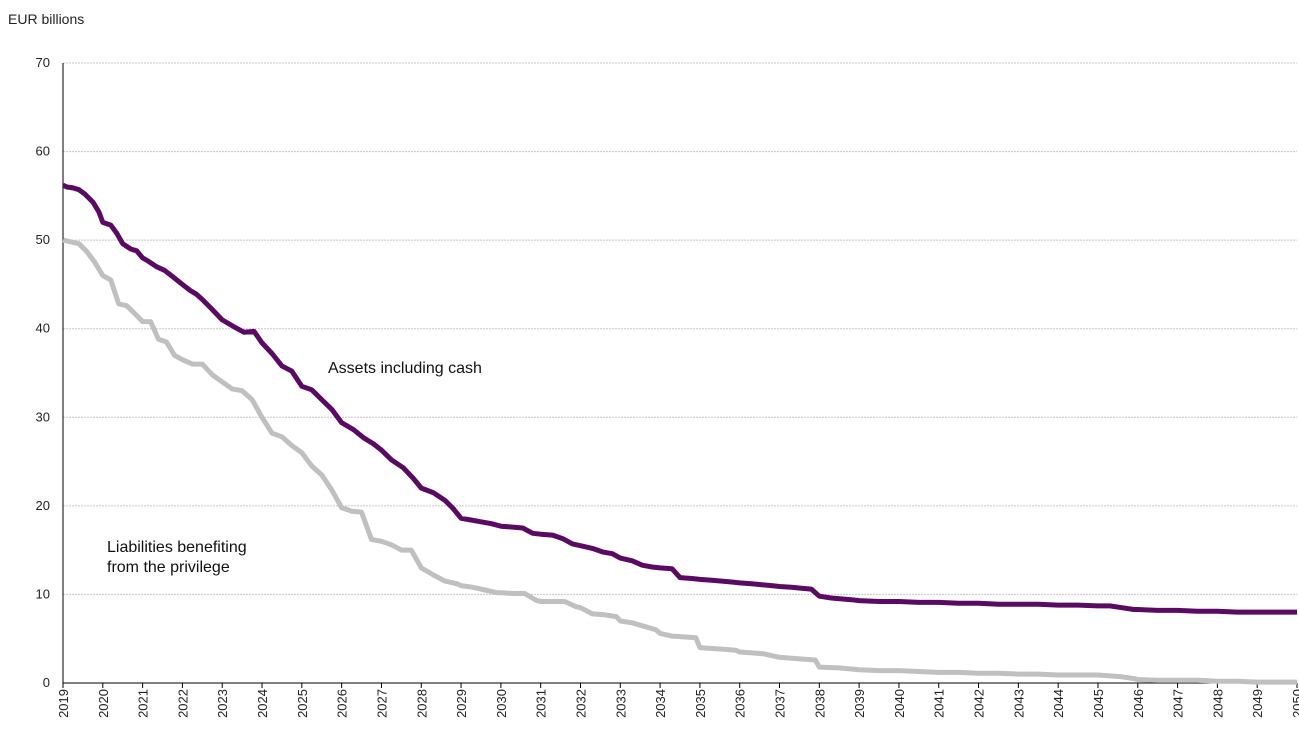 This screenshot has height=732, width=1299. I want to click on y-tick-label: 20, so click(43, 505).